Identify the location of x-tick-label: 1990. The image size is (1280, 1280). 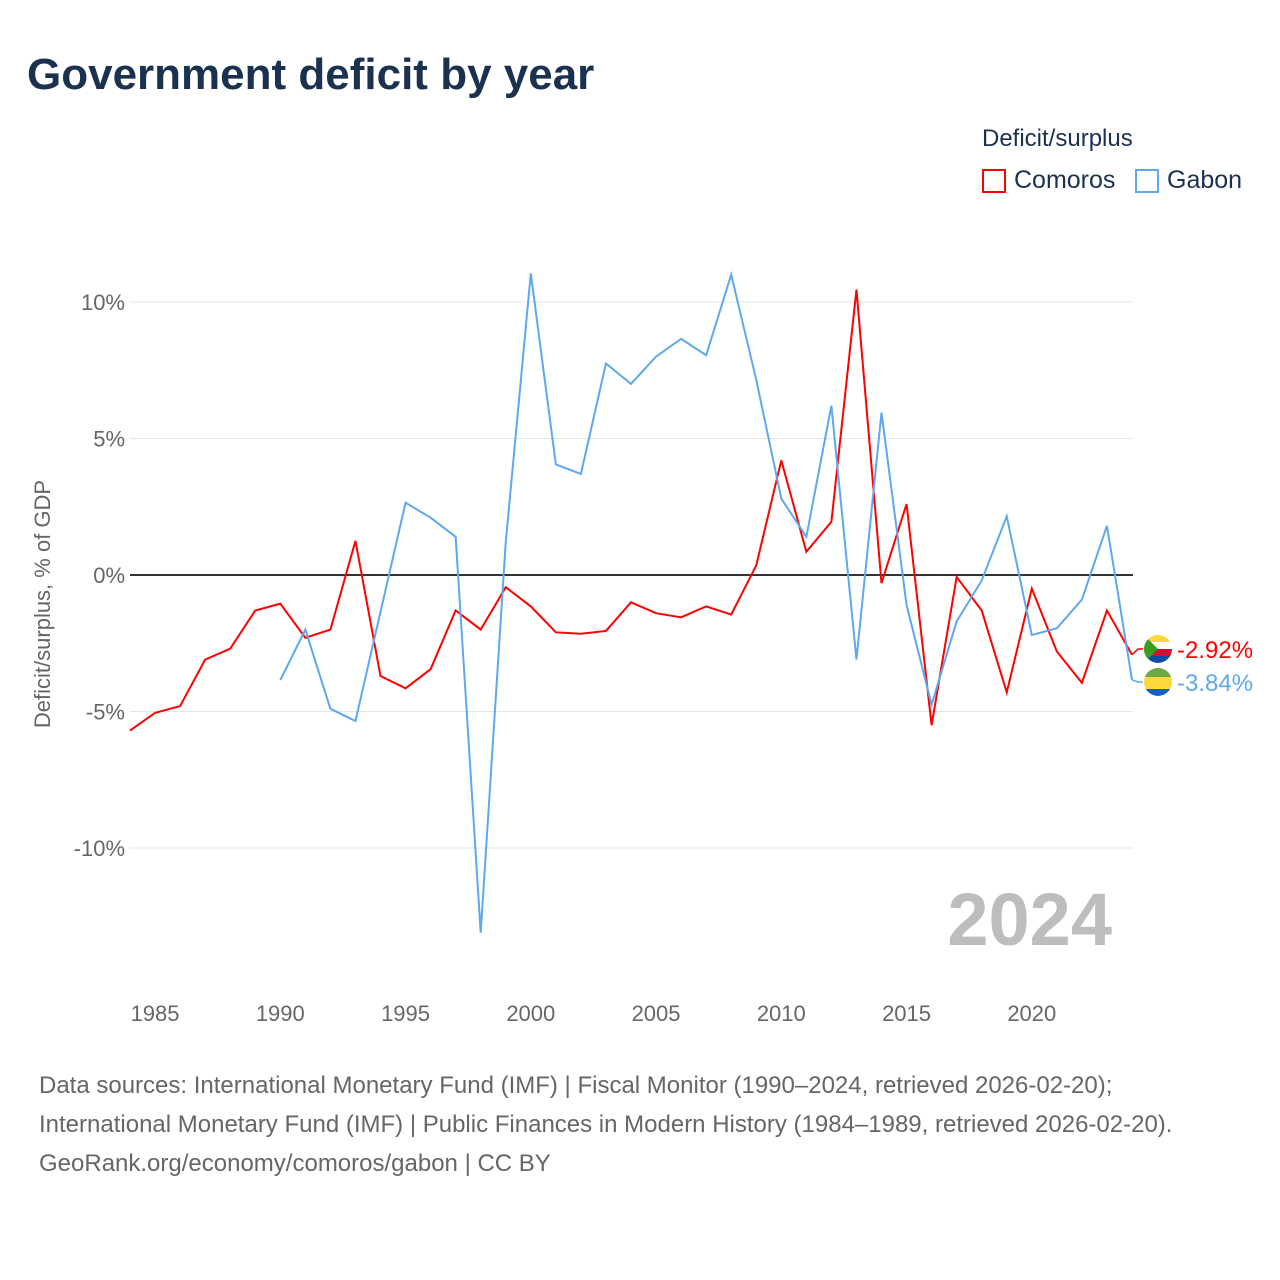
(280, 1013).